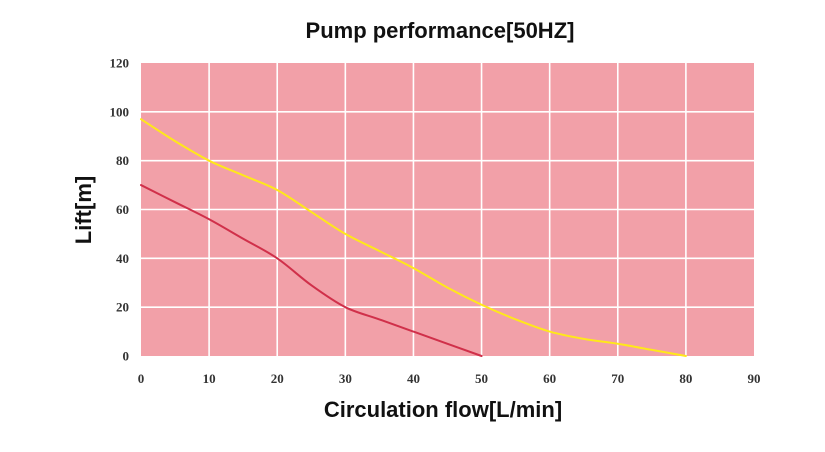 This screenshot has height=452, width=825. I want to click on y-tick-label: 60, so click(122, 209).